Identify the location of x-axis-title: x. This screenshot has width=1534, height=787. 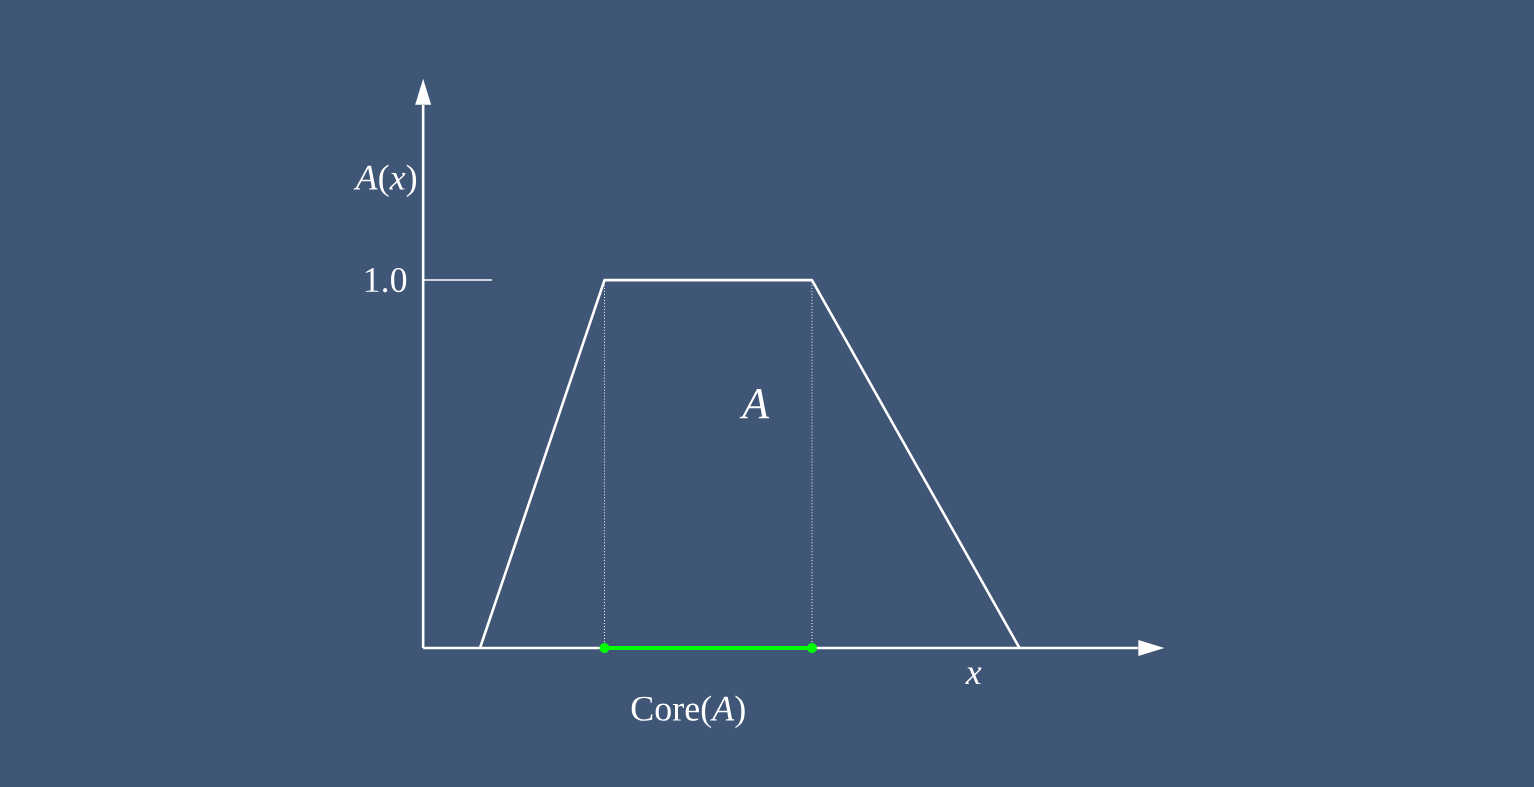
(973, 676).